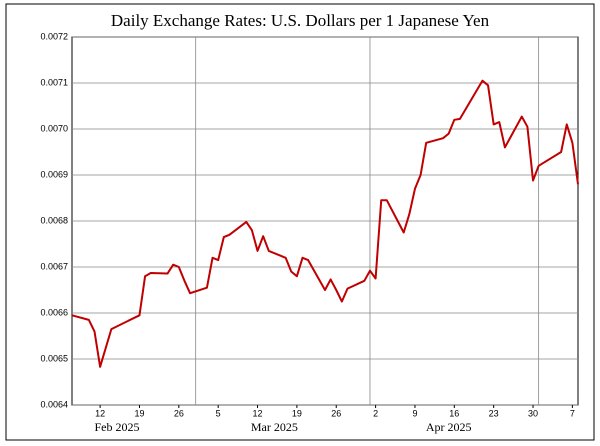  What do you see at coordinates (533, 413) in the screenshot?
I see `x-tick-label: 30` at bounding box center [533, 413].